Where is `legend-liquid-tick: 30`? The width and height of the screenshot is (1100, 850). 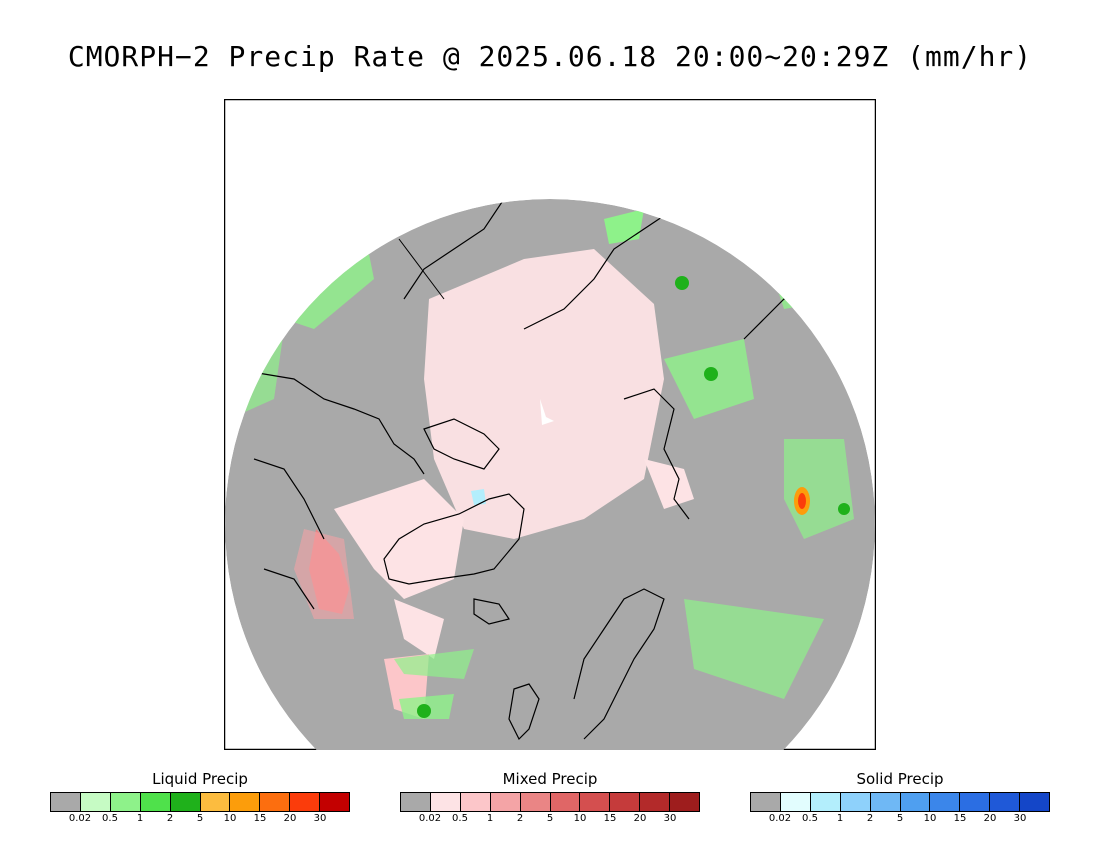
legend-liquid-tick: 30 is located at coordinates (320, 818).